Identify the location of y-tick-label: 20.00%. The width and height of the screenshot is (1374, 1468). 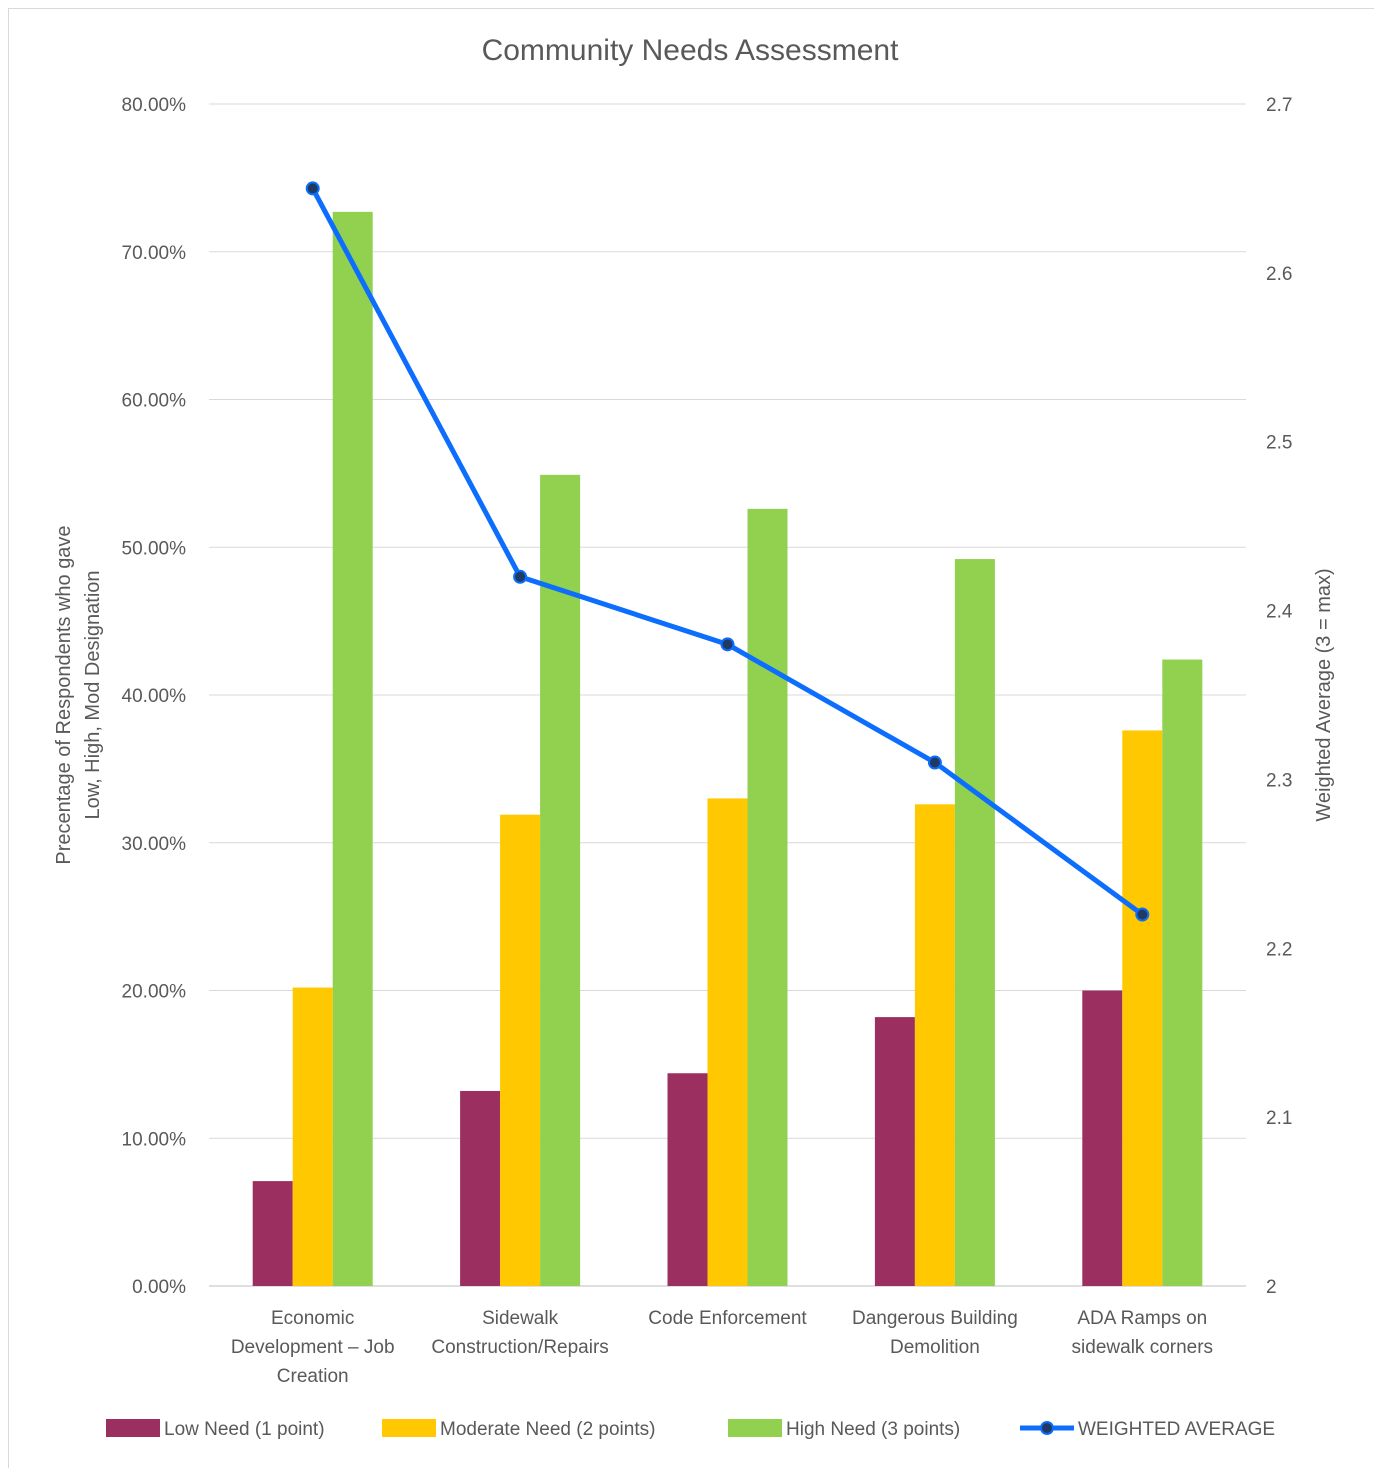
(154, 992).